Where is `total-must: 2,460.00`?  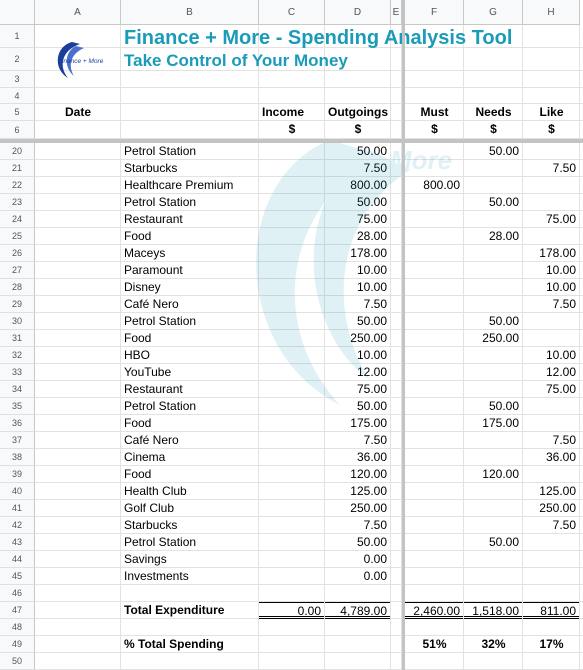
total-must: 2,460.00 is located at coordinates (434, 610).